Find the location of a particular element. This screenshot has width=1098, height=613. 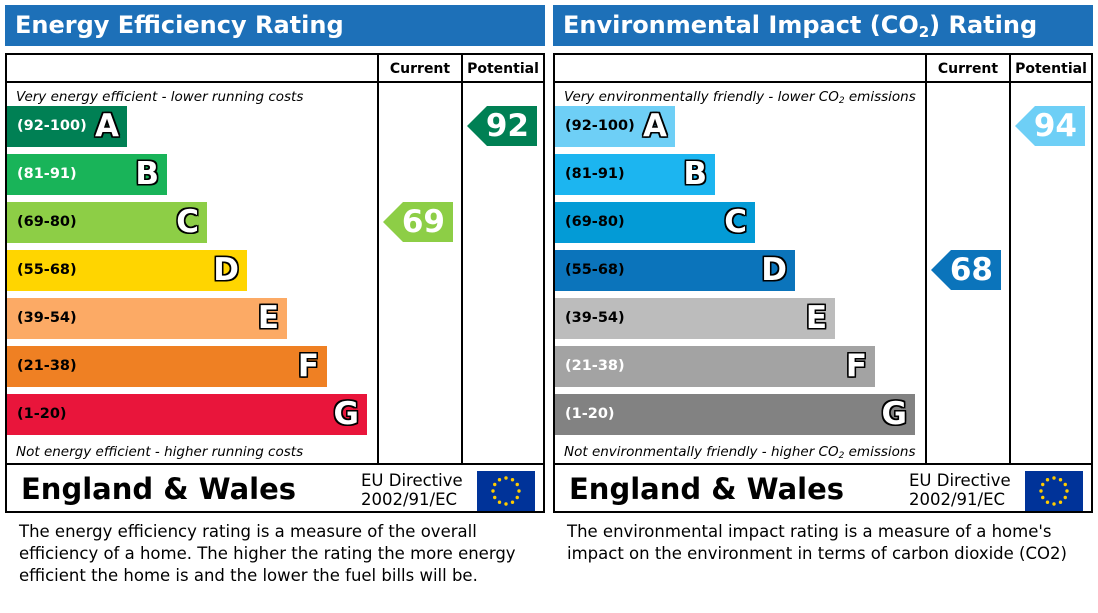

bottom-note-main: Not environmentally friendly - higher CO is located at coordinates (701, 452).